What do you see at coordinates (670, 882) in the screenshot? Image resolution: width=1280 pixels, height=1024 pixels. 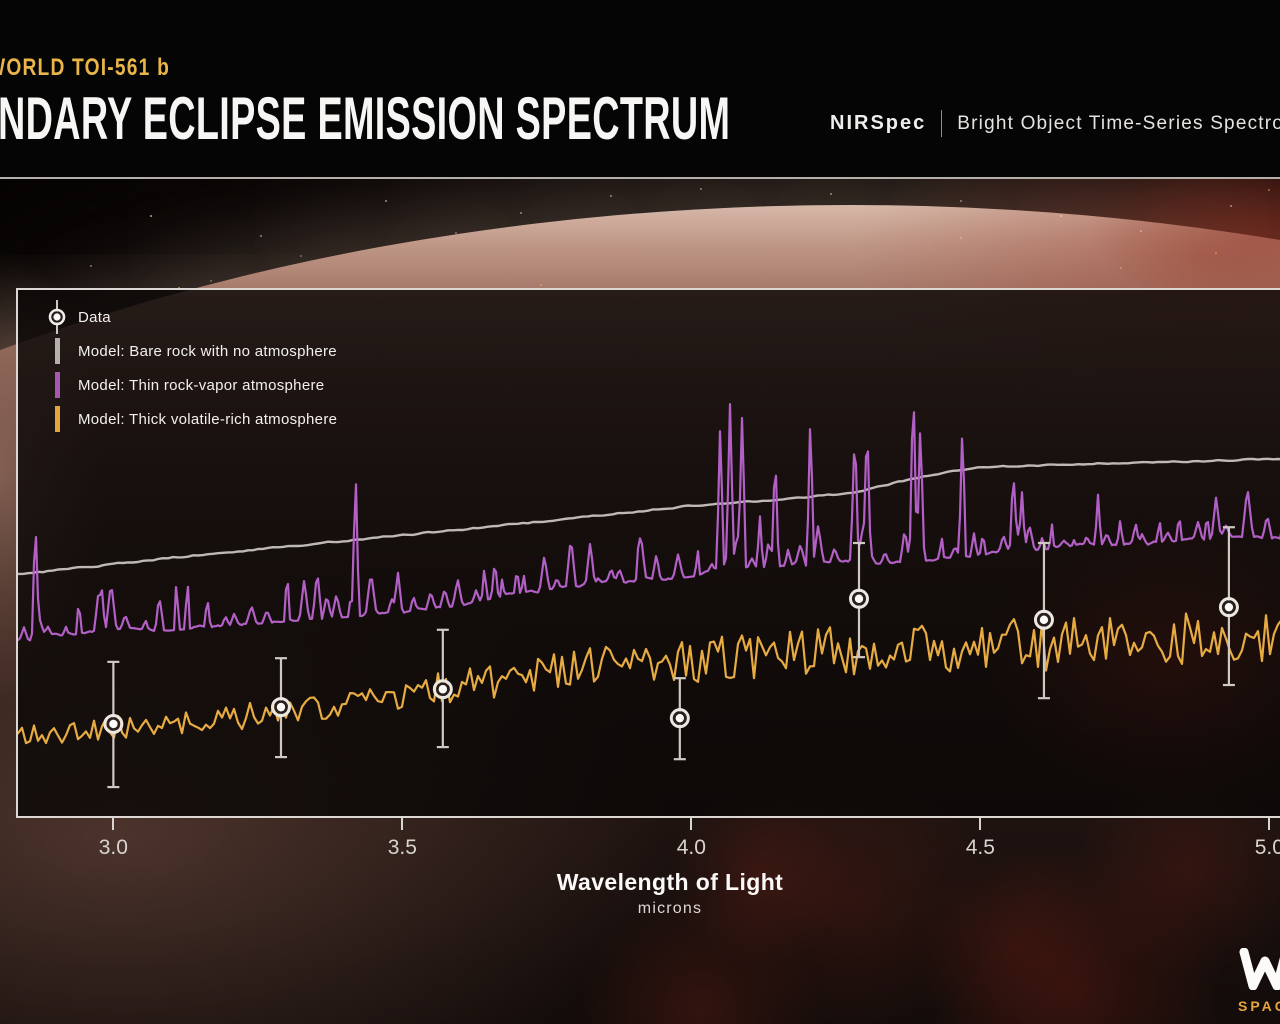 I see `x-axis-title: Wavelength of Light` at bounding box center [670, 882].